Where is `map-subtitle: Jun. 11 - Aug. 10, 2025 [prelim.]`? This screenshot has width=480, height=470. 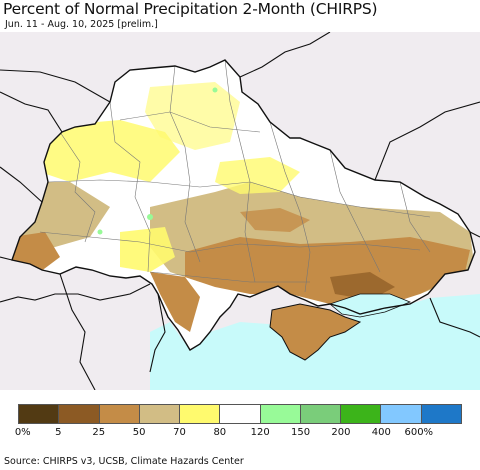 map-subtitle: Jun. 11 - Aug. 10, 2025 [prelim.] is located at coordinates (81, 24).